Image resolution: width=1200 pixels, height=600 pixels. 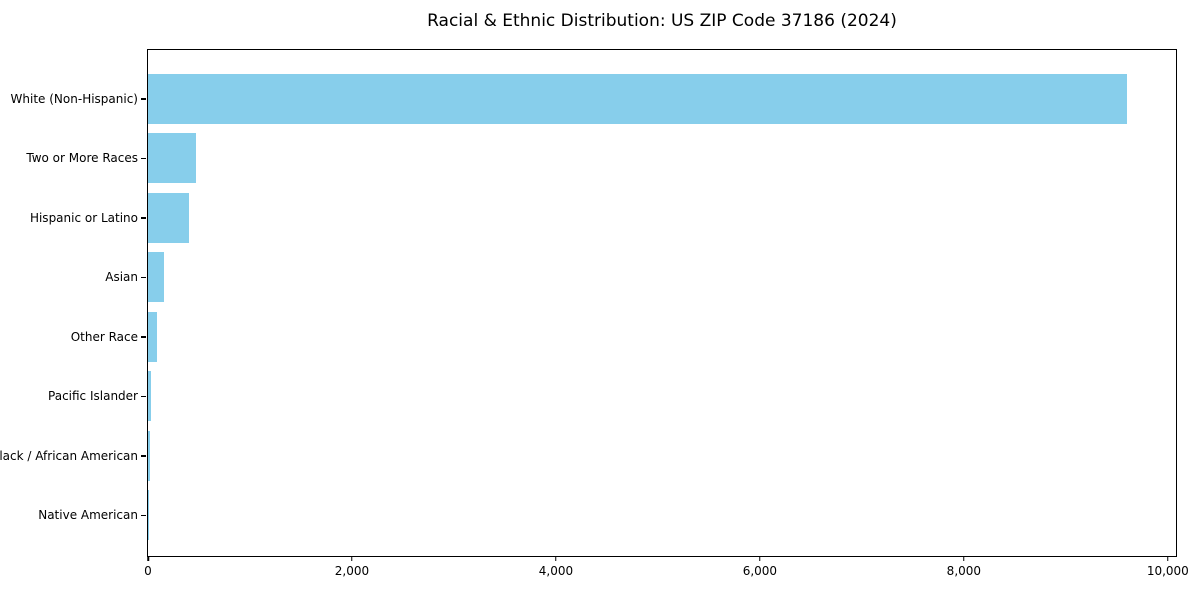 What do you see at coordinates (1167, 571) in the screenshot?
I see `x-tick-label: 10,000` at bounding box center [1167, 571].